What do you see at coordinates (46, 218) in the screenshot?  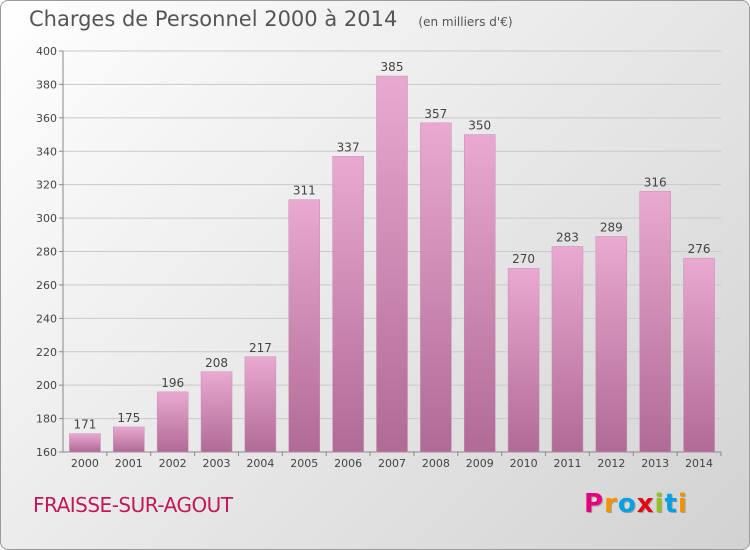 I see `y-tick-label: 300` at bounding box center [46, 218].